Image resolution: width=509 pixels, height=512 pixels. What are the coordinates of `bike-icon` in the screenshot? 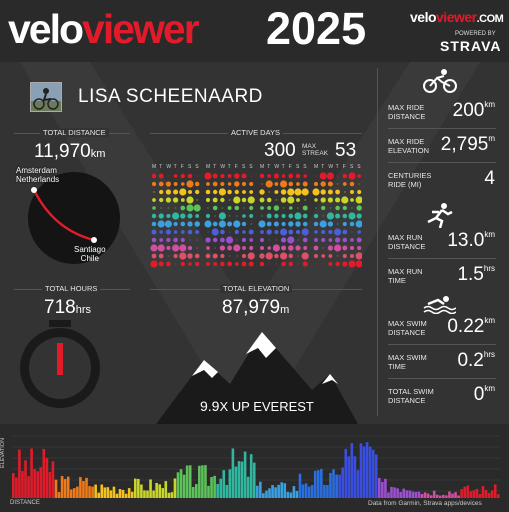 It's located at (440, 81).